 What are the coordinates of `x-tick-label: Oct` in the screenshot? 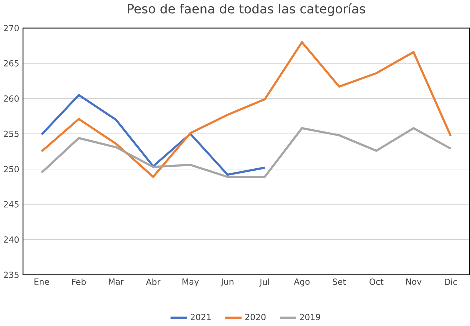 It's located at (377, 282).